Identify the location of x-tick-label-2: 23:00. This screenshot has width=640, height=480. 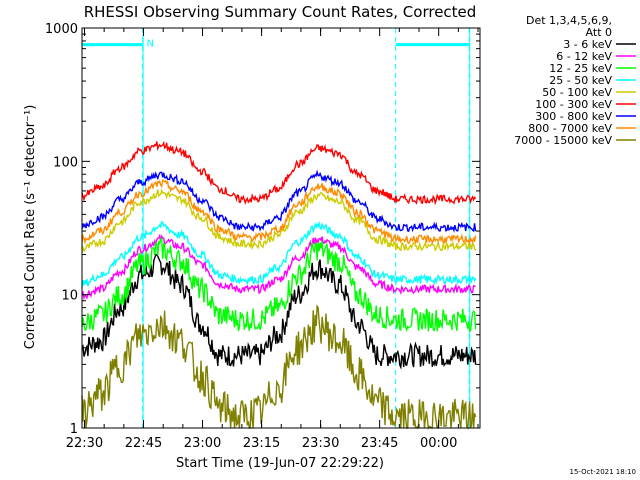
(202, 443).